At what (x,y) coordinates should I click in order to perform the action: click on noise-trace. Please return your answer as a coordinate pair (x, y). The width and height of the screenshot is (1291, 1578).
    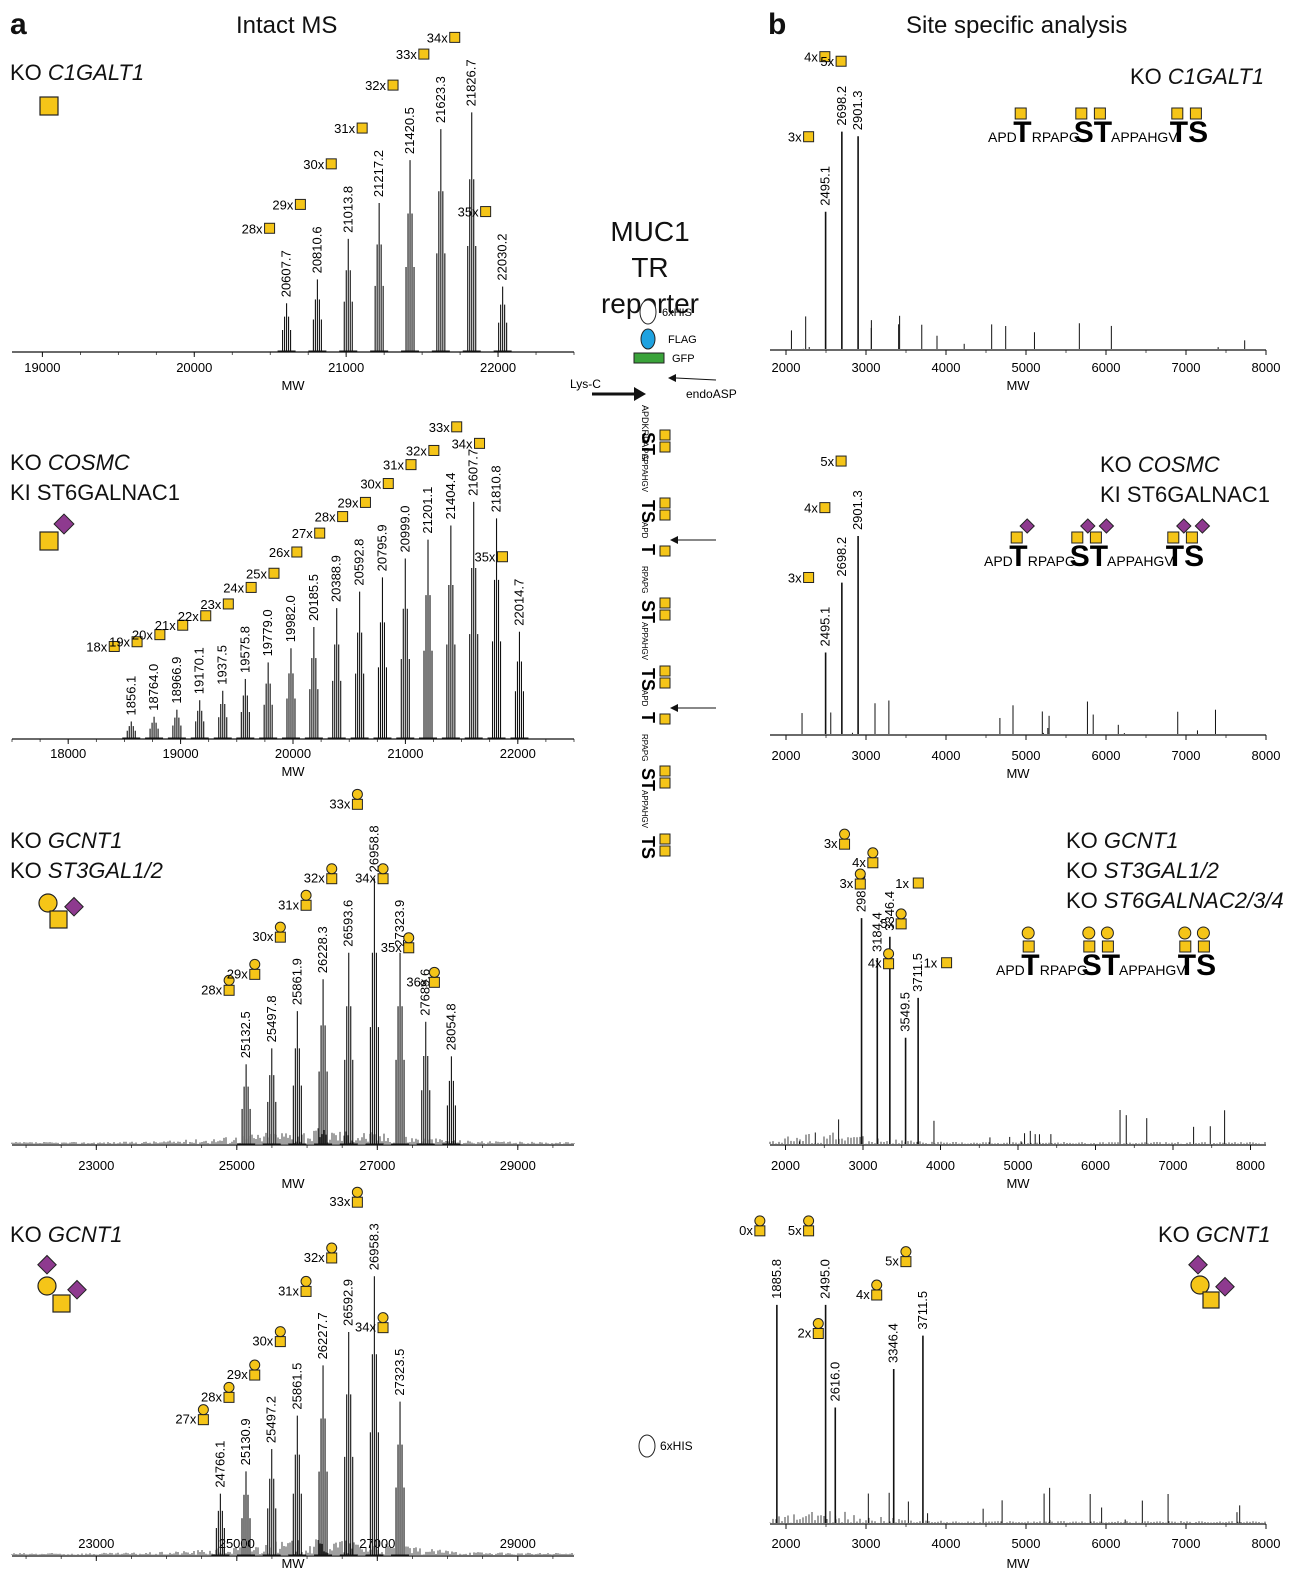
    Looking at the image, I should click on (1017, 1138).